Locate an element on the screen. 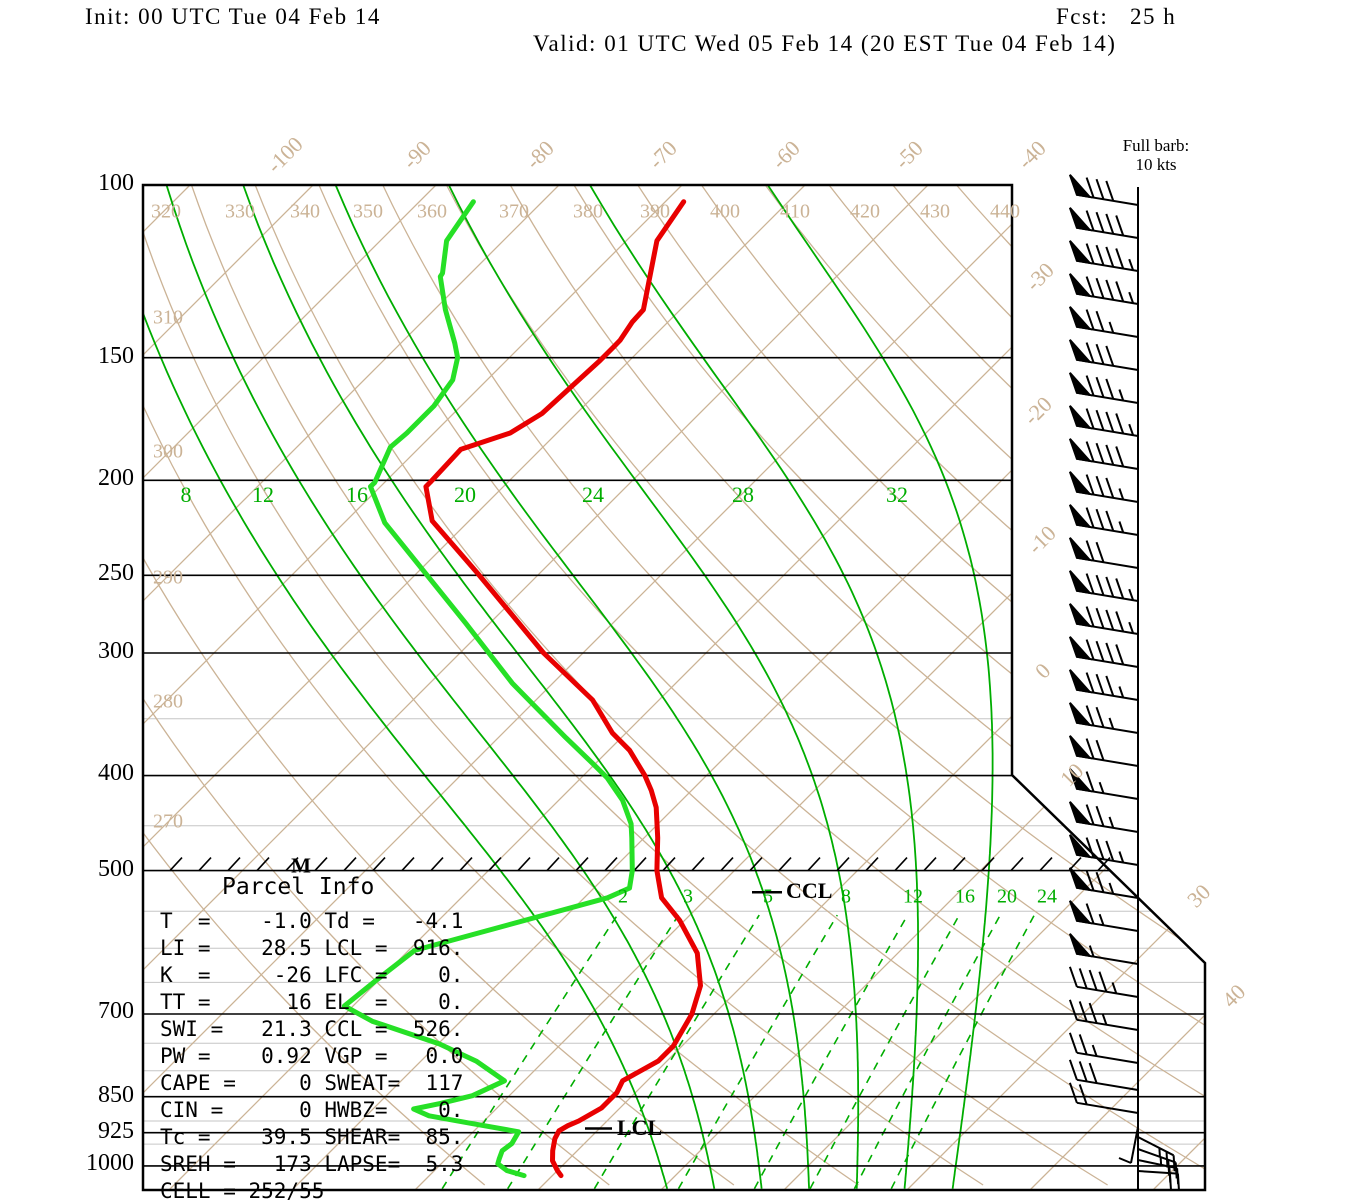 The height and width of the screenshot is (1200, 1350). lcl-marker-label: LCL is located at coordinates (640, 1127).